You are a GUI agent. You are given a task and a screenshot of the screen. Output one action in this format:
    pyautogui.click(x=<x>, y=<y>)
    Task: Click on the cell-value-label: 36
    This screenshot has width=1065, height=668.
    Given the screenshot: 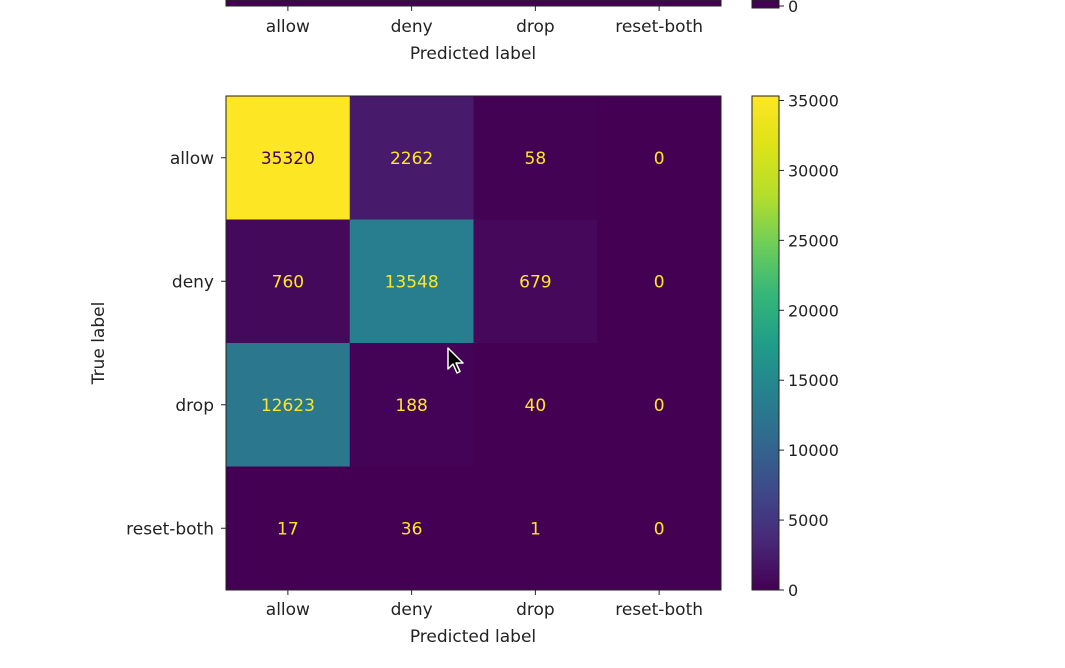 What is the action you would take?
    pyautogui.click(x=412, y=529)
    